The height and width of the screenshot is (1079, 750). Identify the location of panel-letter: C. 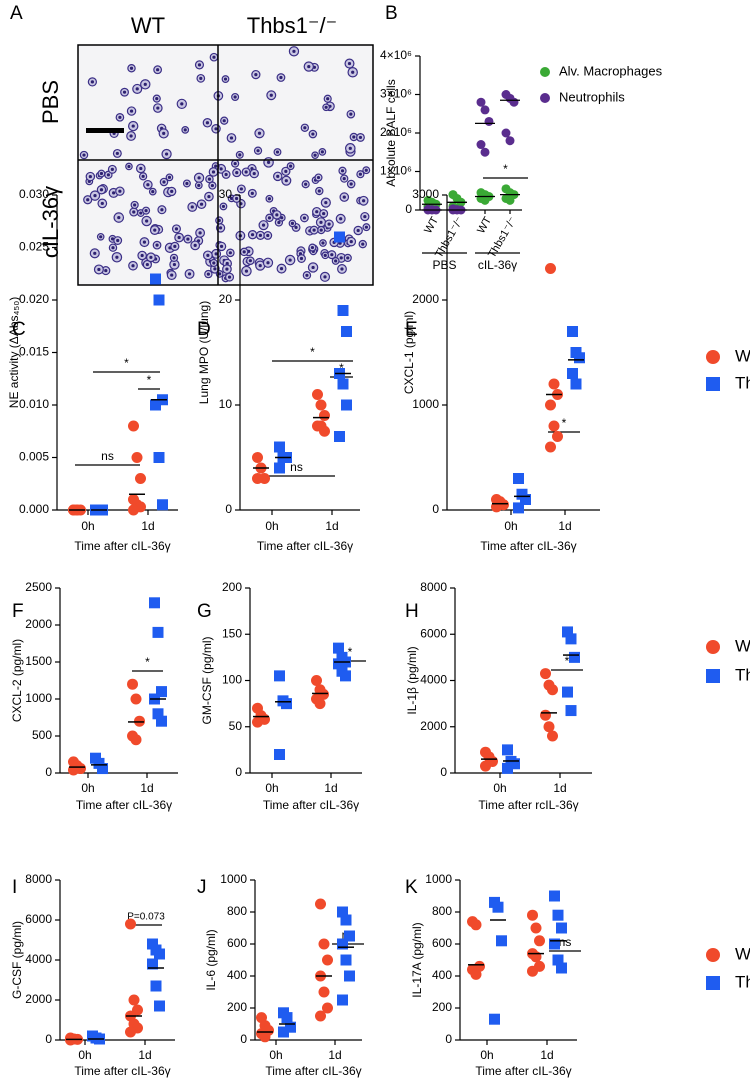
(19, 329).